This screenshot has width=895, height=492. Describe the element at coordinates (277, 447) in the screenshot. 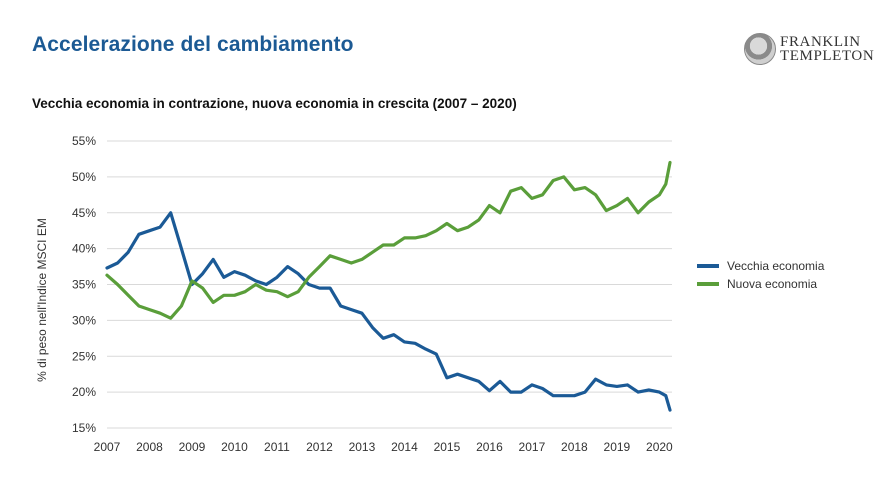

I see `x-tick-label: 2011` at that location.